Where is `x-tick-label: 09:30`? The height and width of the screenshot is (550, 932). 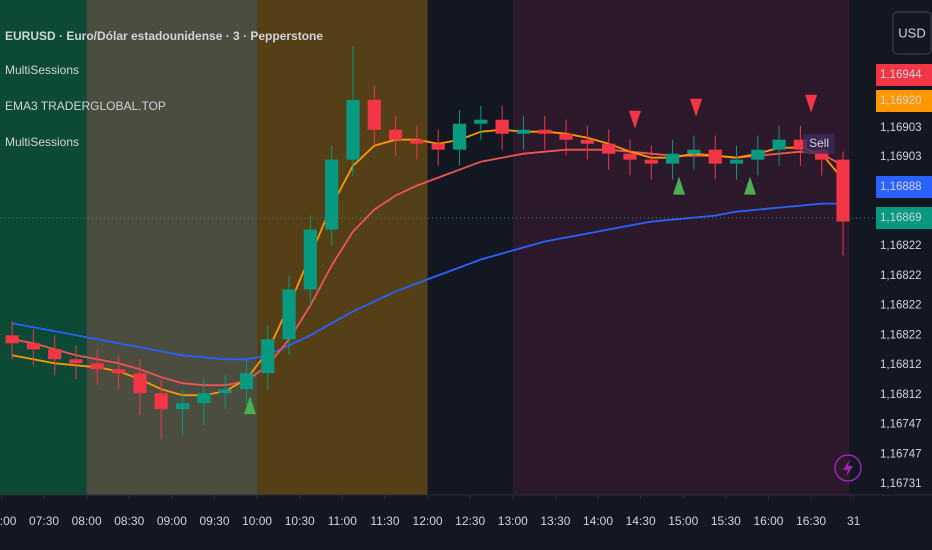 x-tick-label: 09:30 is located at coordinates (214, 521).